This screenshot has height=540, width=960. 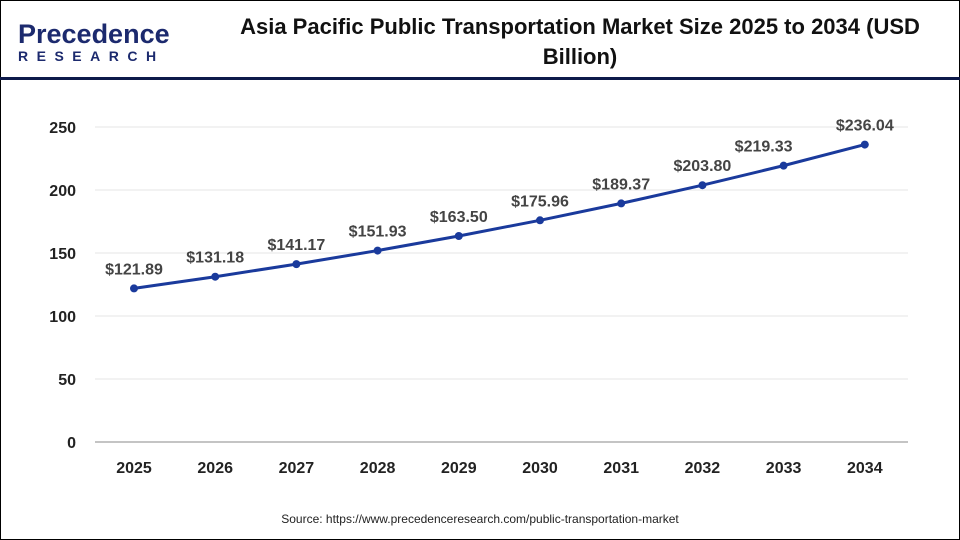 What do you see at coordinates (296, 245) in the screenshot?
I see `data-label: $141.17` at bounding box center [296, 245].